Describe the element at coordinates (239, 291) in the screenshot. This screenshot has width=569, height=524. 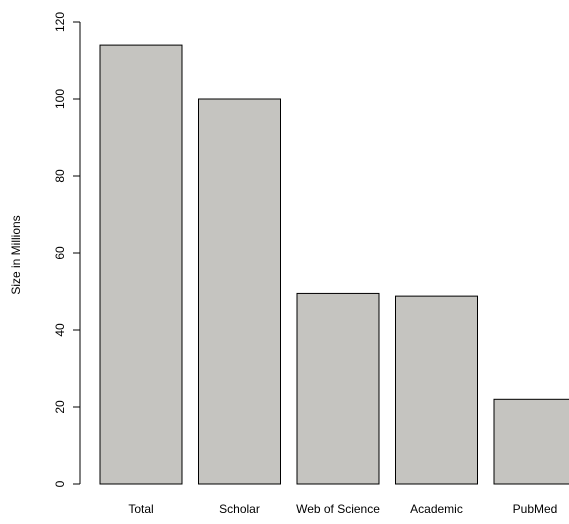
I see `bar-scholar` at that location.